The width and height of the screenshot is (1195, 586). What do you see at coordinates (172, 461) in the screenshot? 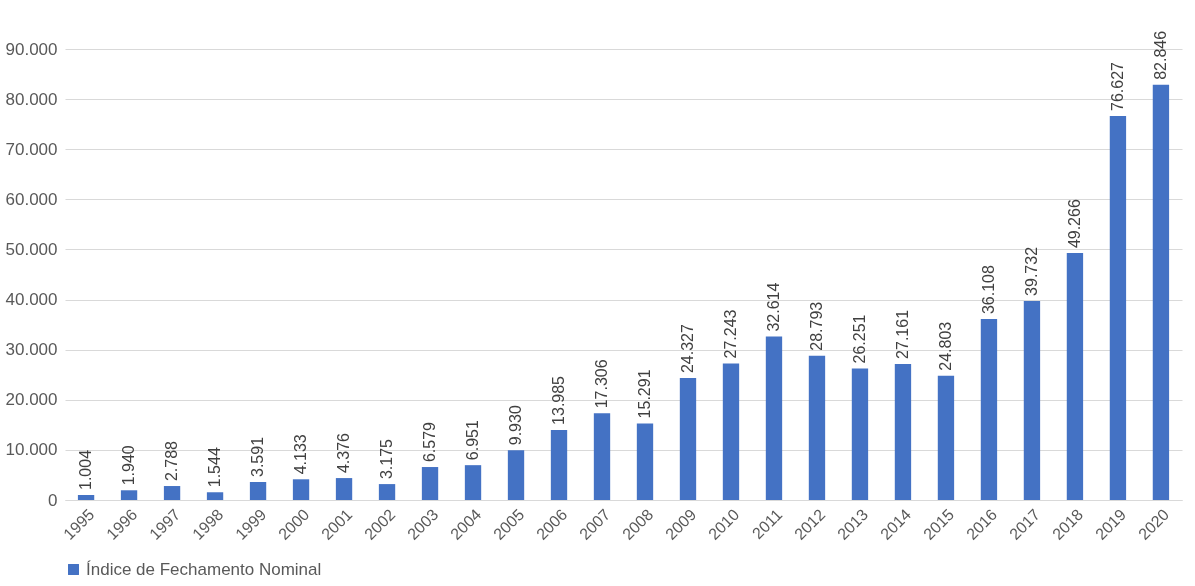
I see `data-label: 2.788` at bounding box center [172, 461].